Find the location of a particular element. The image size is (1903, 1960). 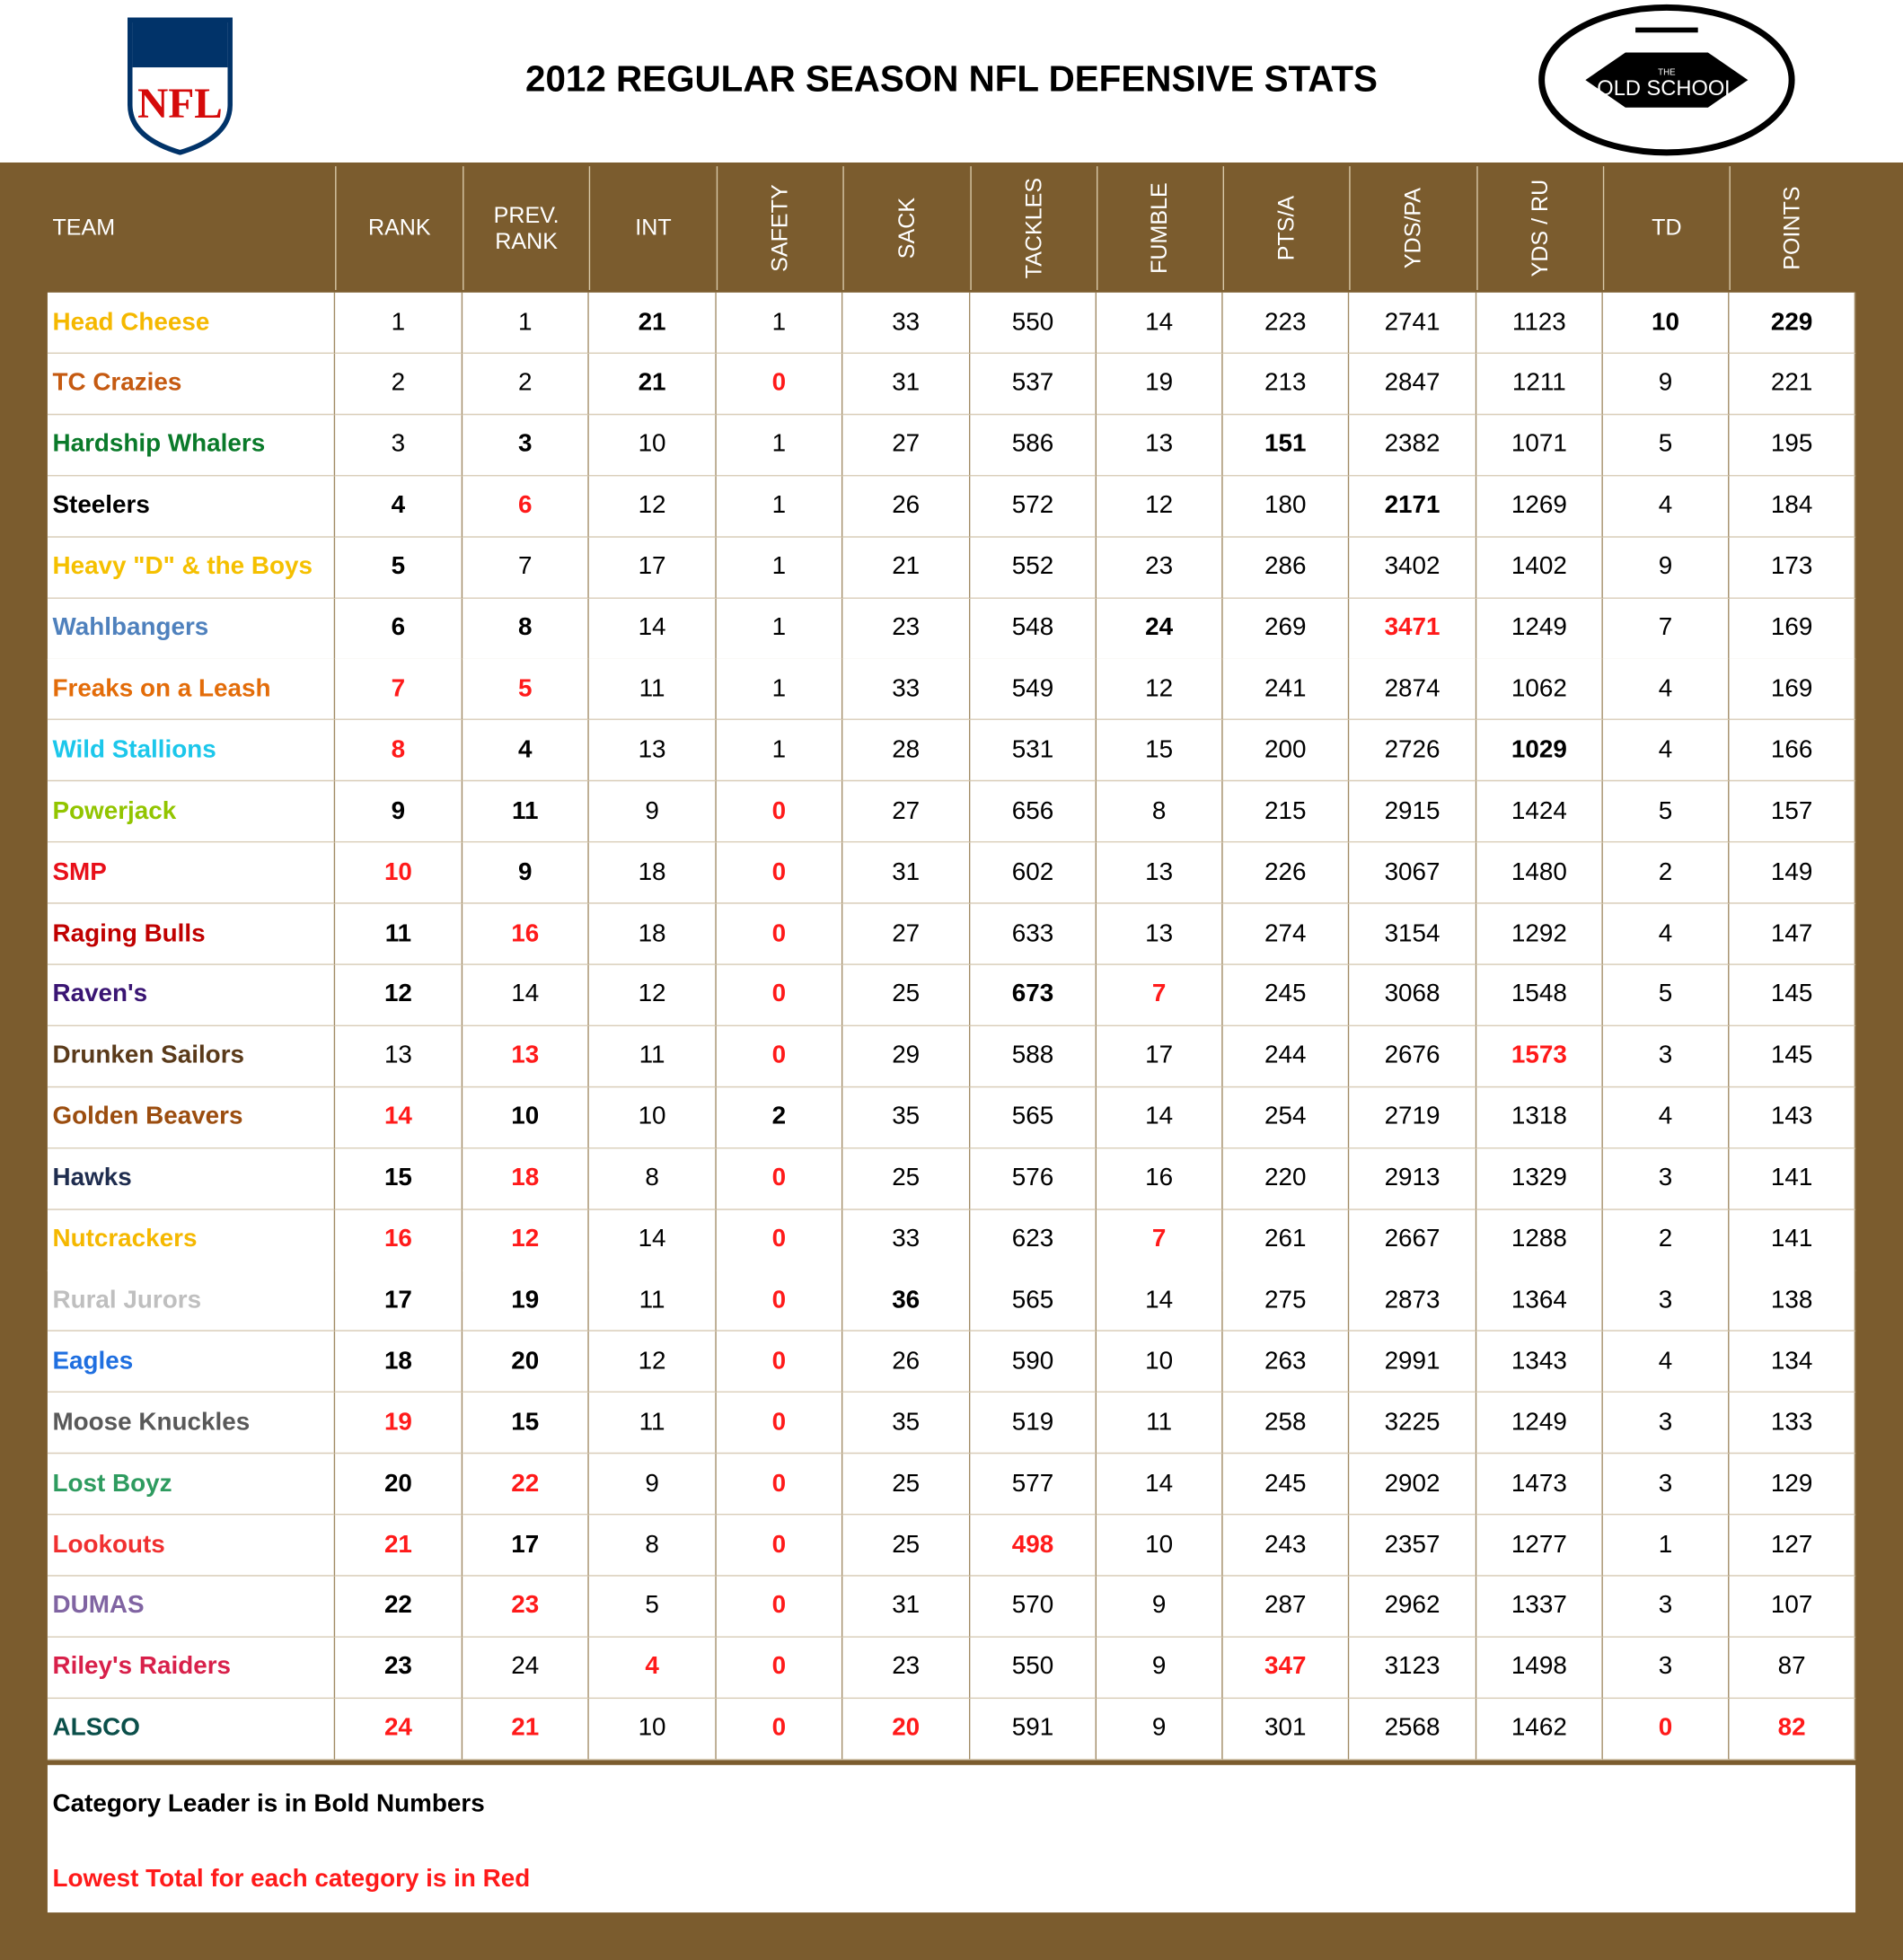

stat-cell: 1343 is located at coordinates (1539, 1362).